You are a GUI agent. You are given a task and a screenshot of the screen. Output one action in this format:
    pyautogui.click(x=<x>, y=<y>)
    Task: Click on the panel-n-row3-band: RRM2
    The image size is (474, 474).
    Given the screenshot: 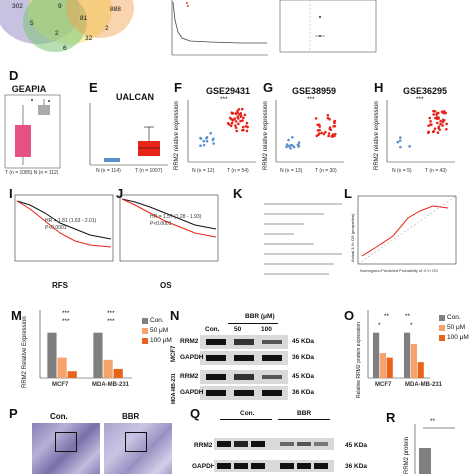 What is the action you would take?
    pyautogui.click(x=189, y=376)
    